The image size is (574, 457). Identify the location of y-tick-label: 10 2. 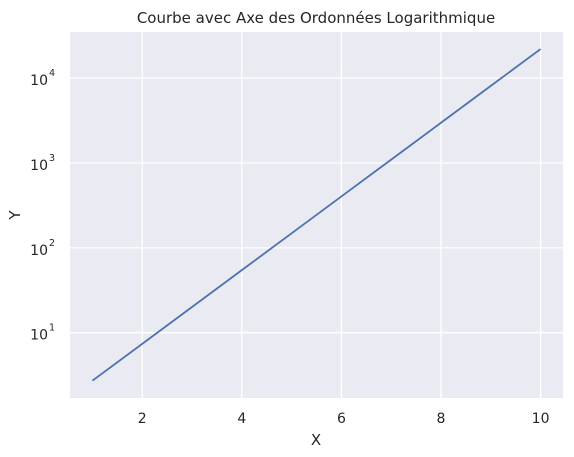
(42, 248).